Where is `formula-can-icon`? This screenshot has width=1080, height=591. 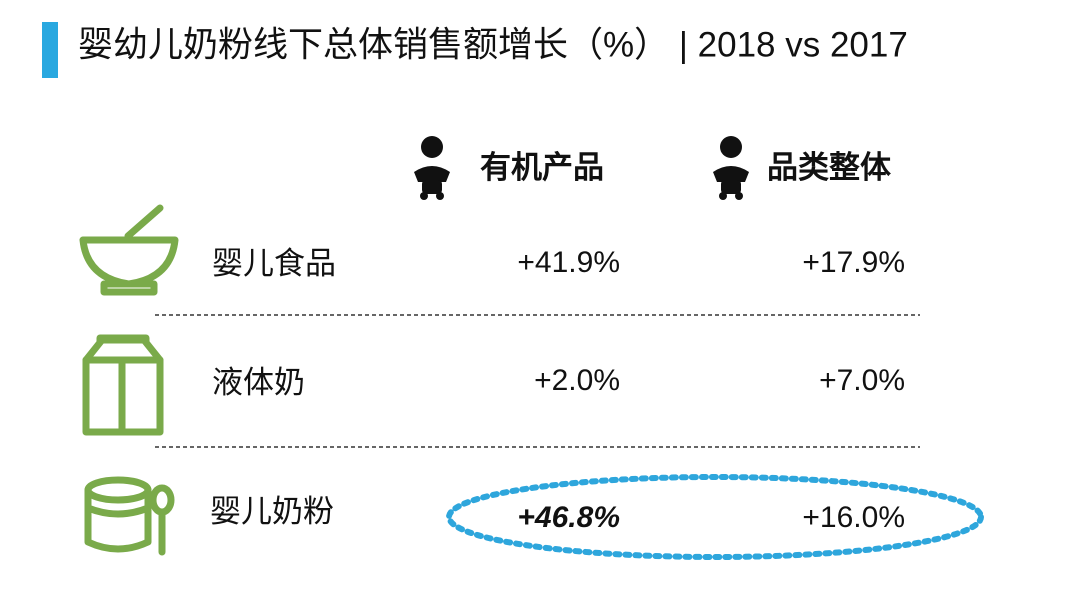
formula-can-icon is located at coordinates (129, 516).